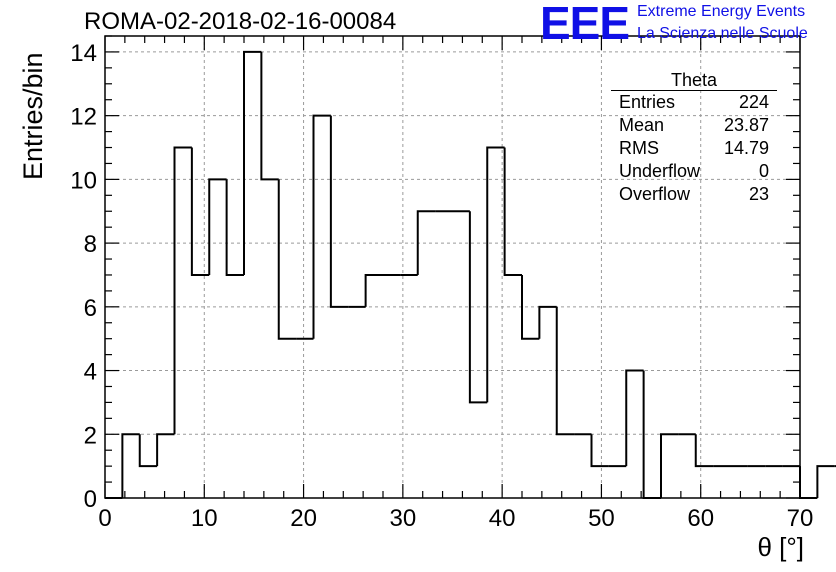 This screenshot has height=572, width=836. What do you see at coordinates (83, 53) in the screenshot?
I see `y-tick-label: 14` at bounding box center [83, 53].